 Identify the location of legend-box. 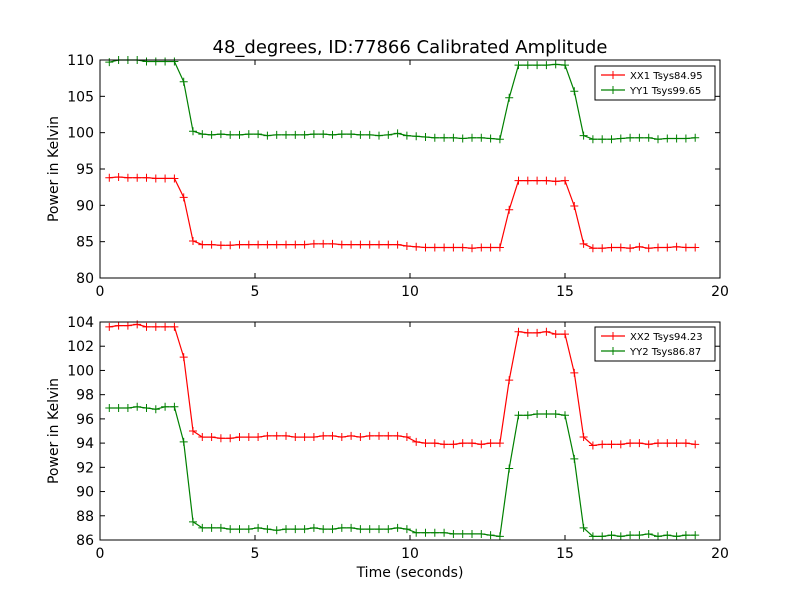
(655, 83).